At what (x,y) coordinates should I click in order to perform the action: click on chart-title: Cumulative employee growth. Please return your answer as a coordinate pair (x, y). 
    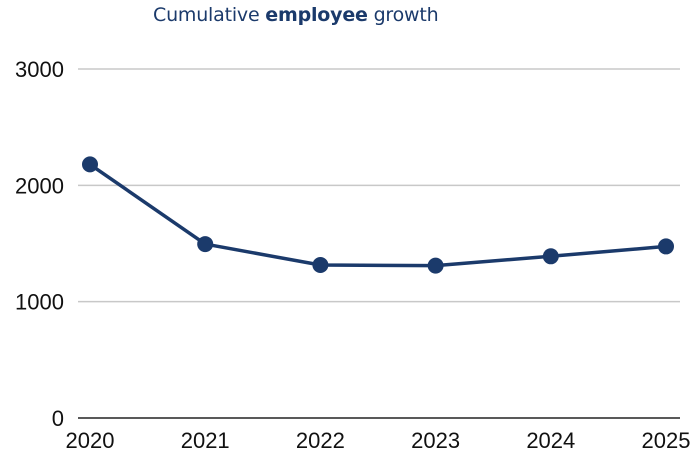
    Looking at the image, I should click on (296, 15).